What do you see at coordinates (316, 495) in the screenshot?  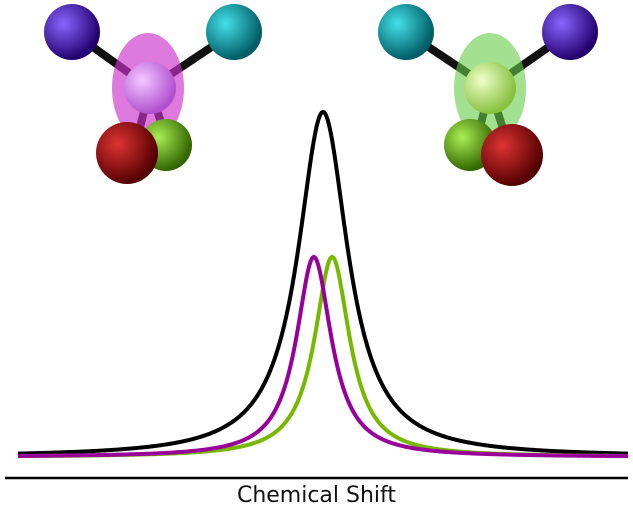 I see `x-axis-label: Chemical Shift` at bounding box center [316, 495].